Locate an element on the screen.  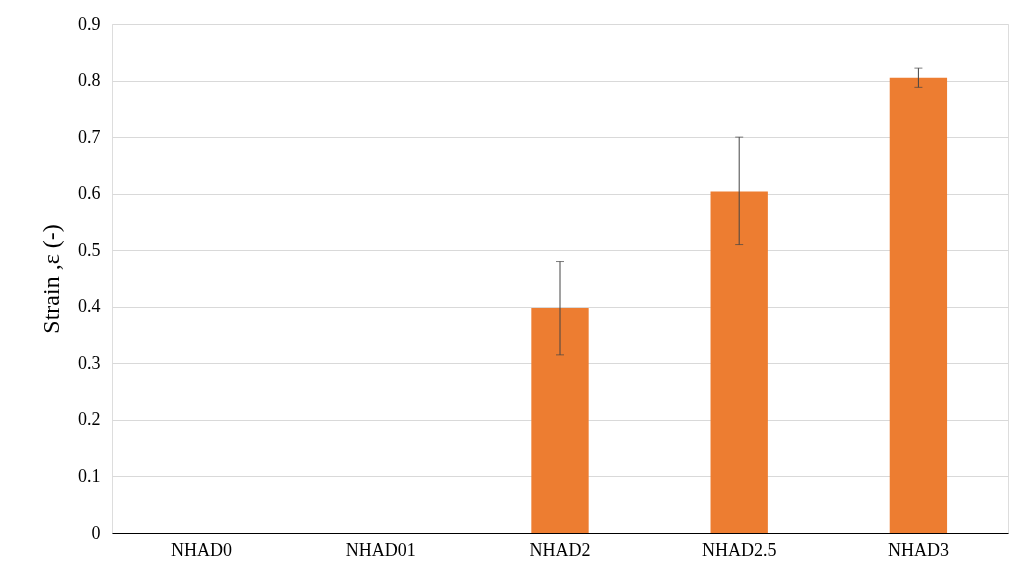
y-tick-label: 0.7 is located at coordinates (89, 136).